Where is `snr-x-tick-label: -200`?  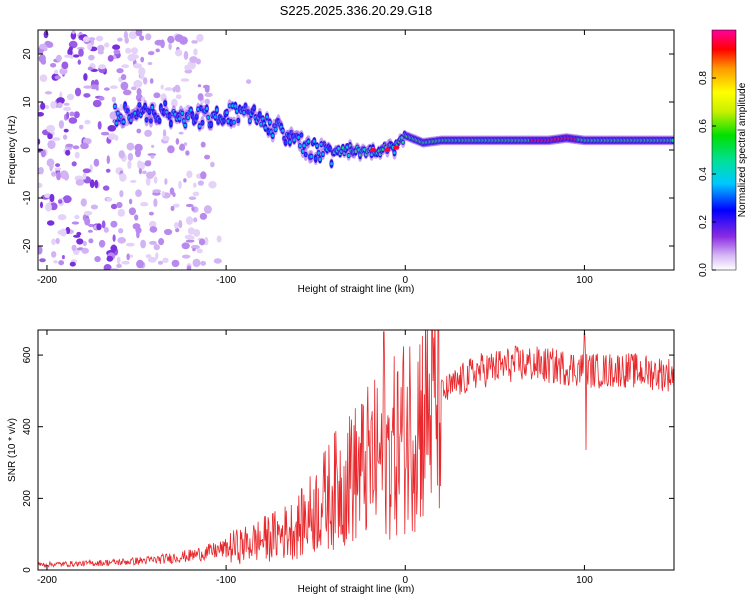
snr-x-tick-label: -200 is located at coordinates (47, 580).